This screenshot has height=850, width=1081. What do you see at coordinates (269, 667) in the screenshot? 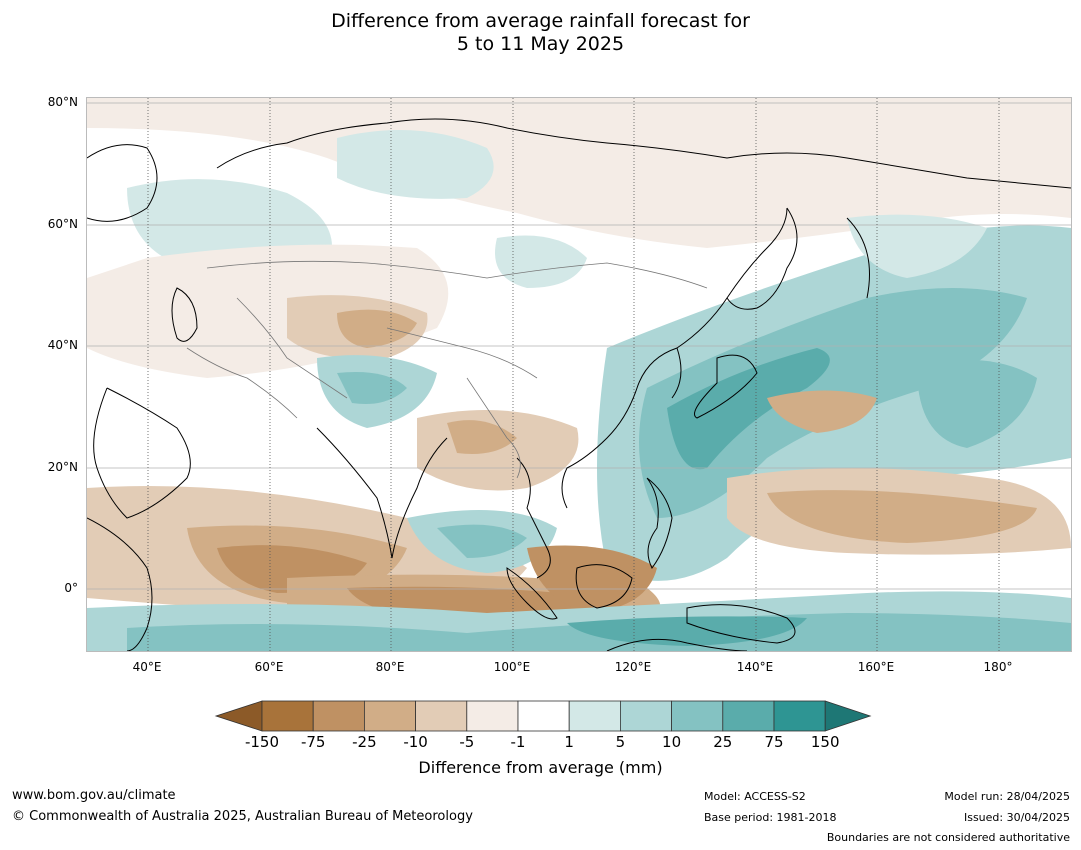
I see `lon-label-60e: 60°E` at bounding box center [269, 667].